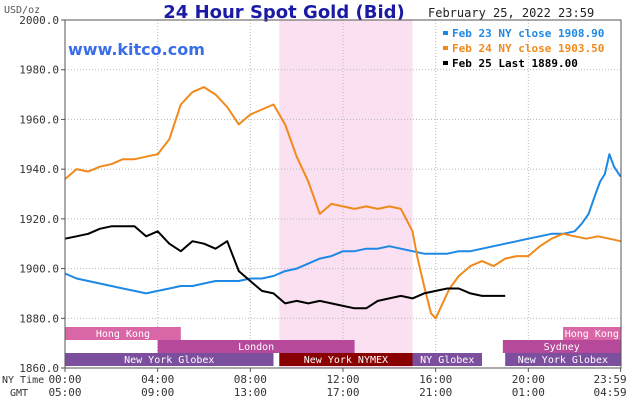 The width and height of the screenshot is (630, 400). I want to click on session-label: New York NYMEX, so click(346, 360).